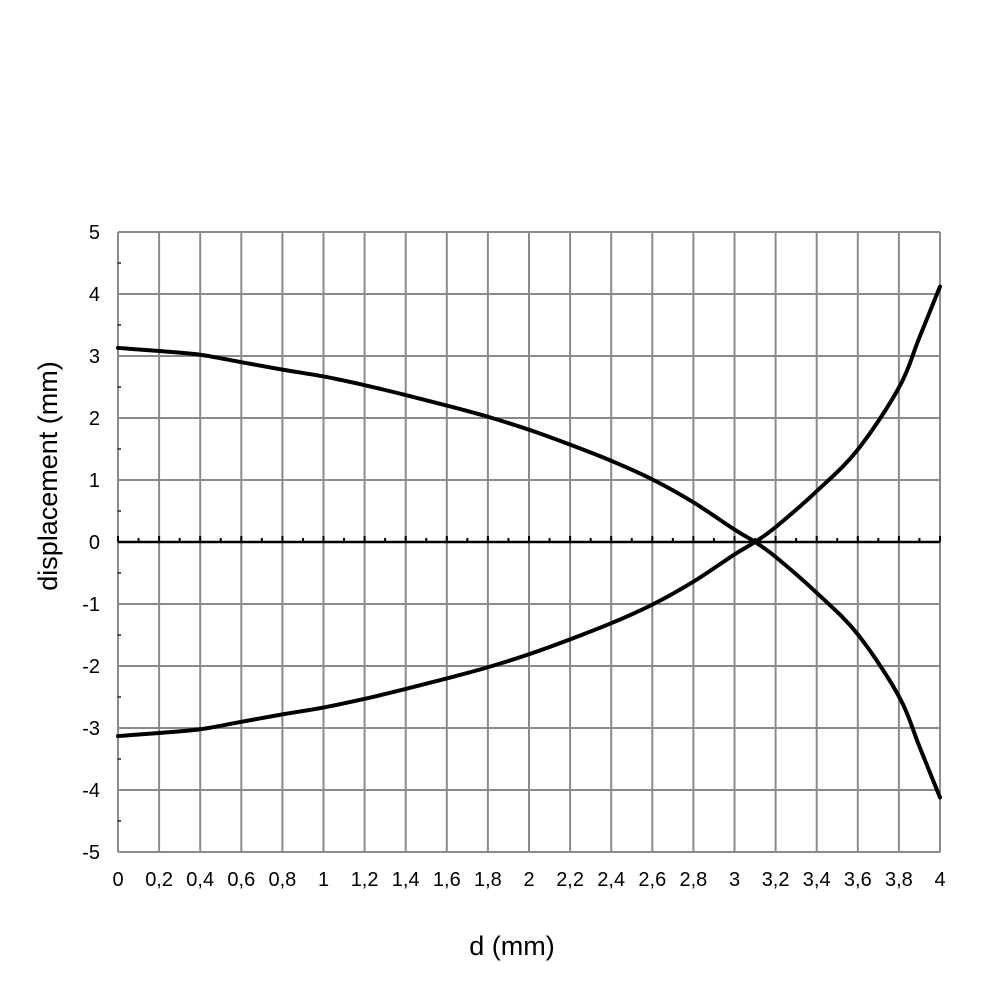 Image resolution: width=1000 pixels, height=1000 pixels. Describe the element at coordinates (241, 880) in the screenshot. I see `x-tick-label: 0,6` at that location.